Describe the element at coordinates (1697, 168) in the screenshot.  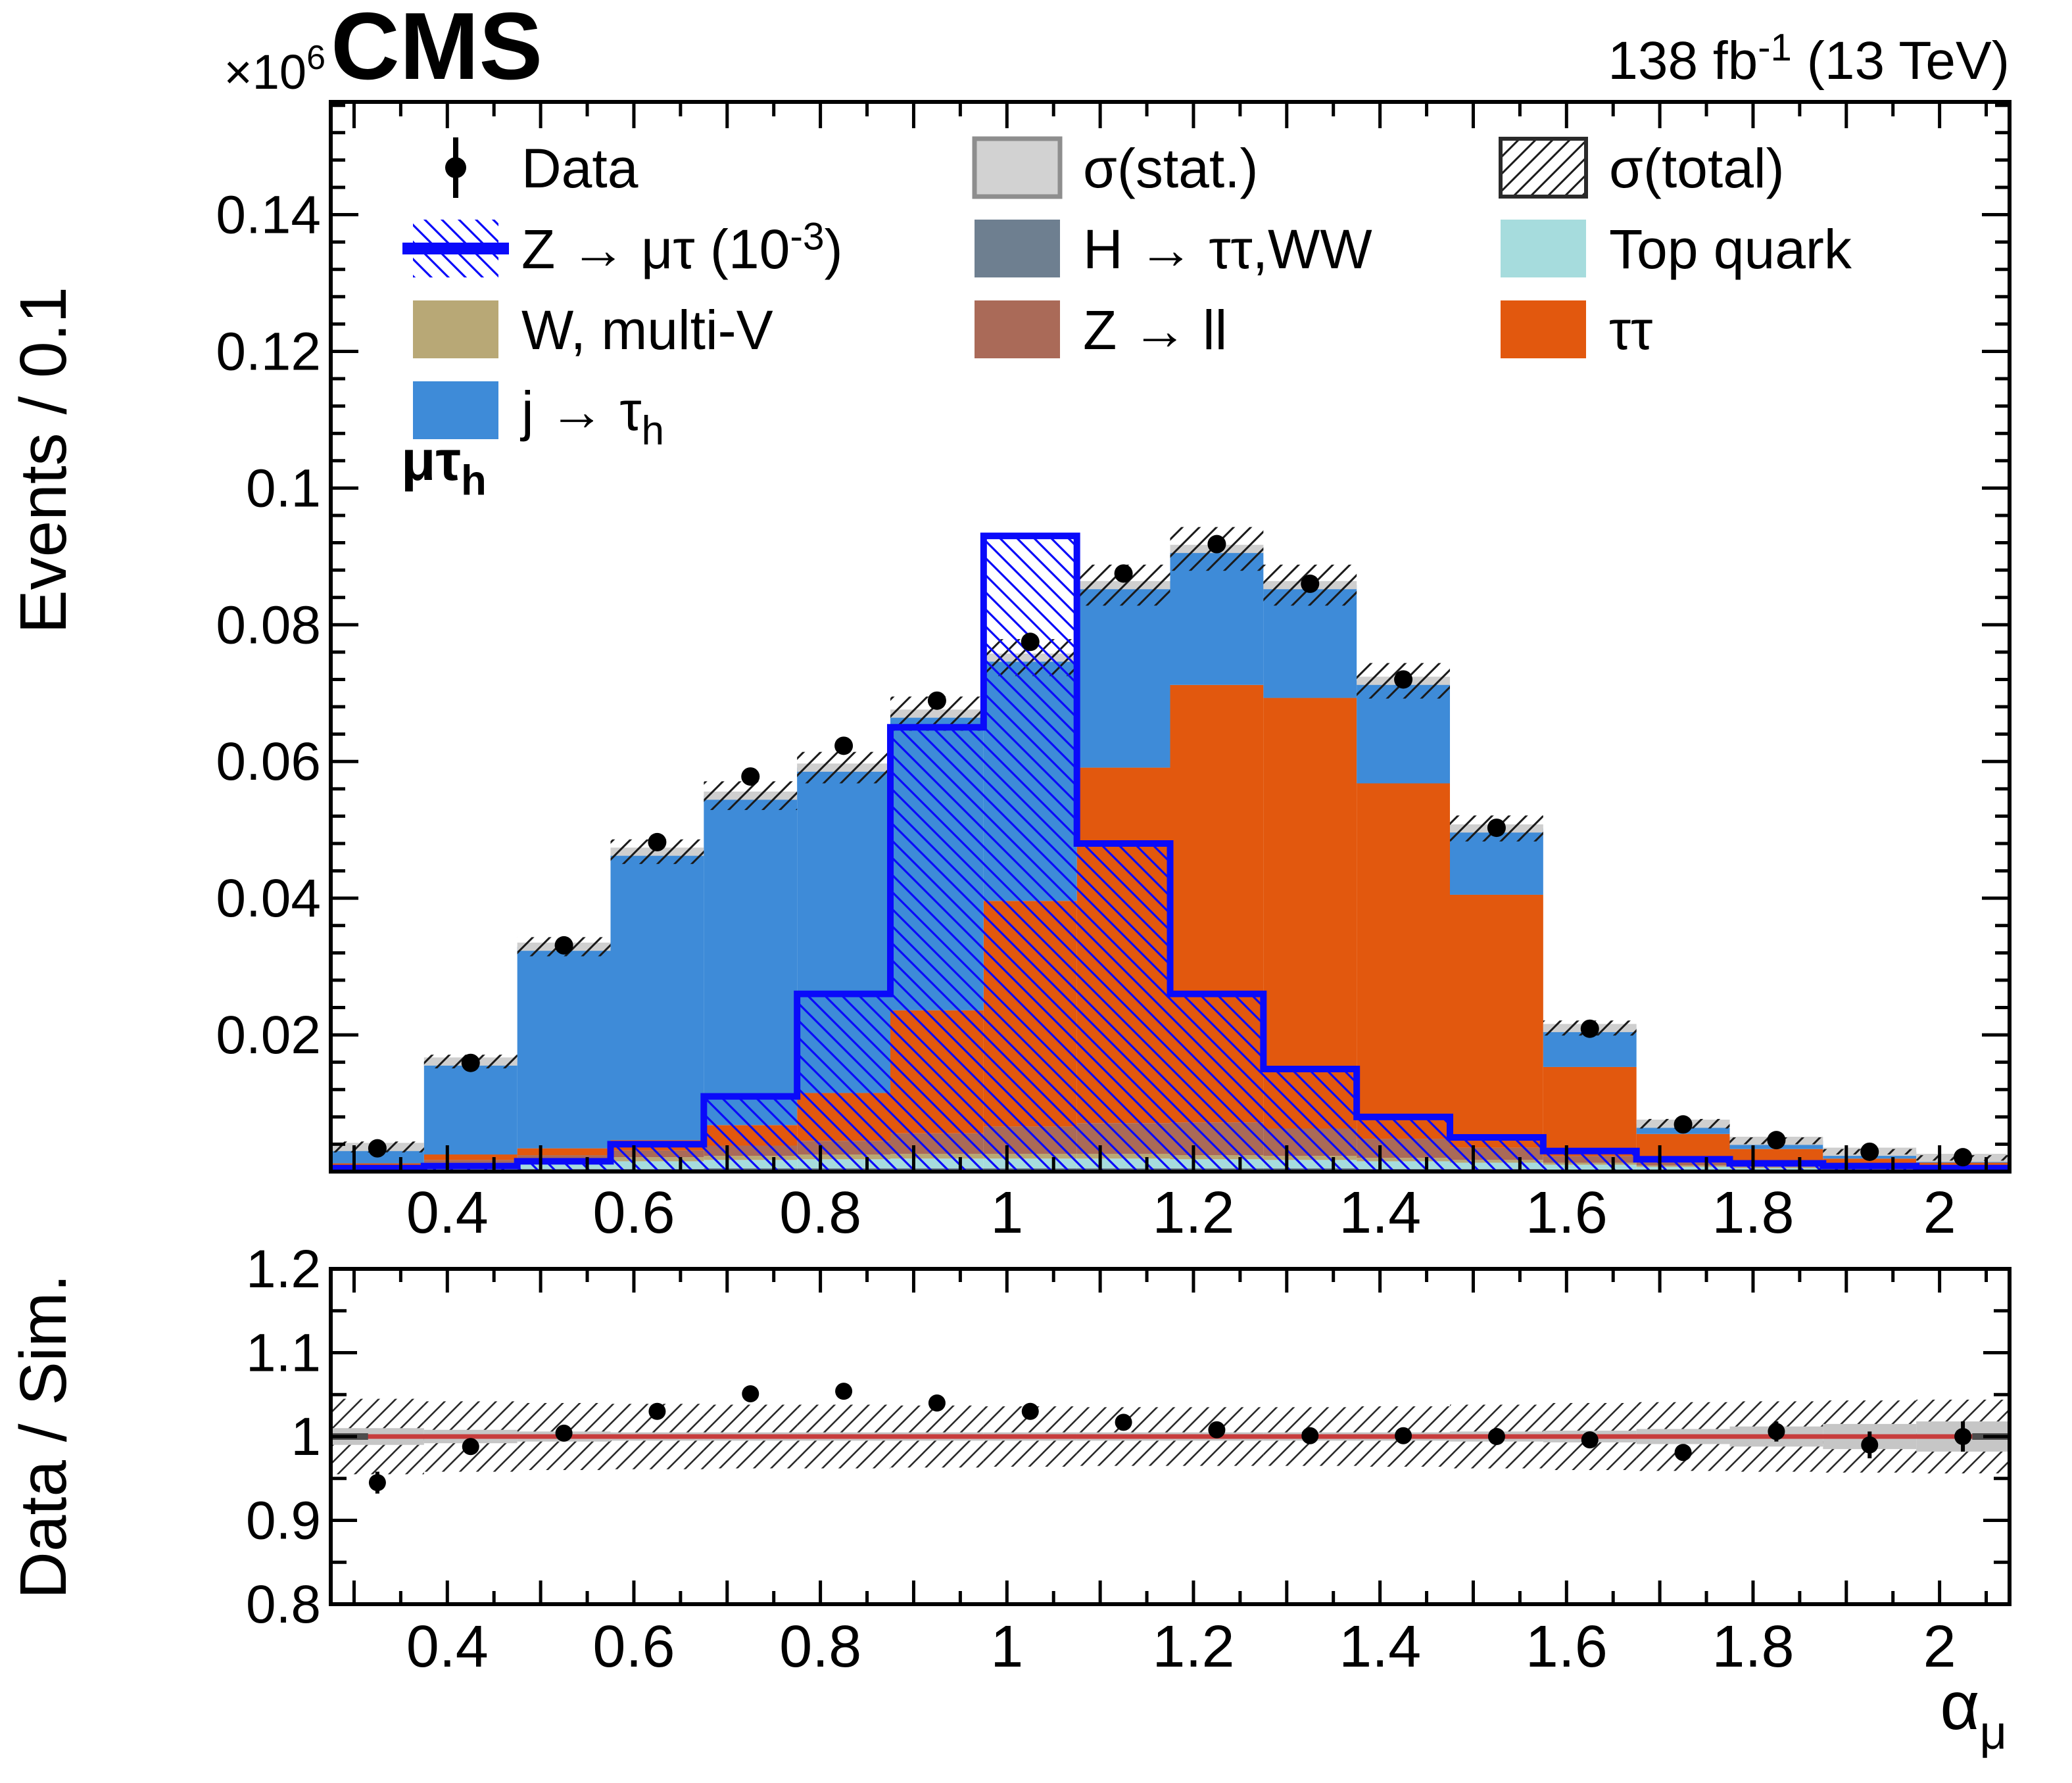
I see `legend-label-total: σ(total)` at that location.